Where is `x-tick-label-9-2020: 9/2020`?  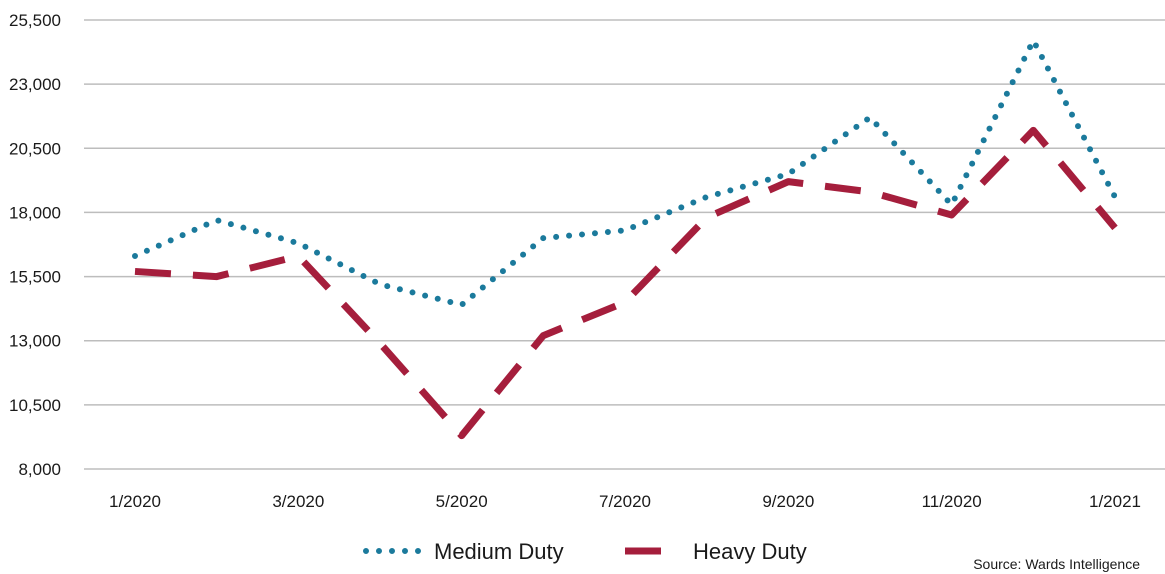 x-tick-label-9-2020: 9/2020 is located at coordinates (788, 501).